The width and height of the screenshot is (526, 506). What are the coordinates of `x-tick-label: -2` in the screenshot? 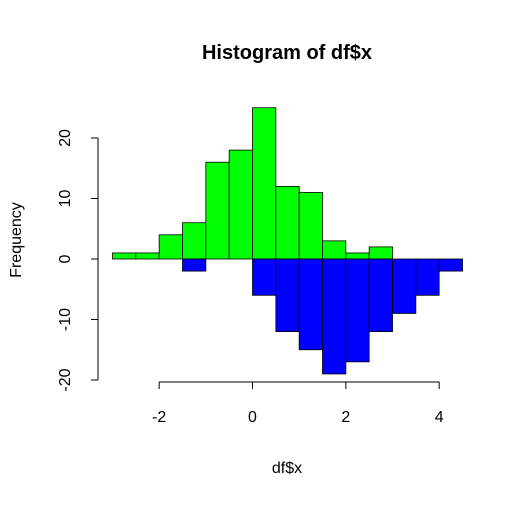 It's located at (159, 417).